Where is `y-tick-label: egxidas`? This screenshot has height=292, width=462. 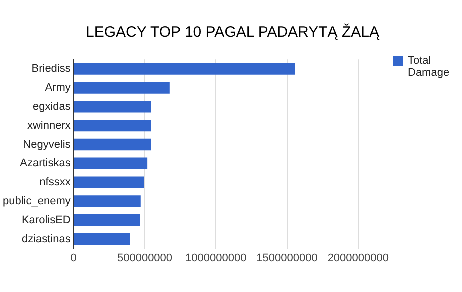 y-tick-label: egxidas is located at coordinates (52, 106).